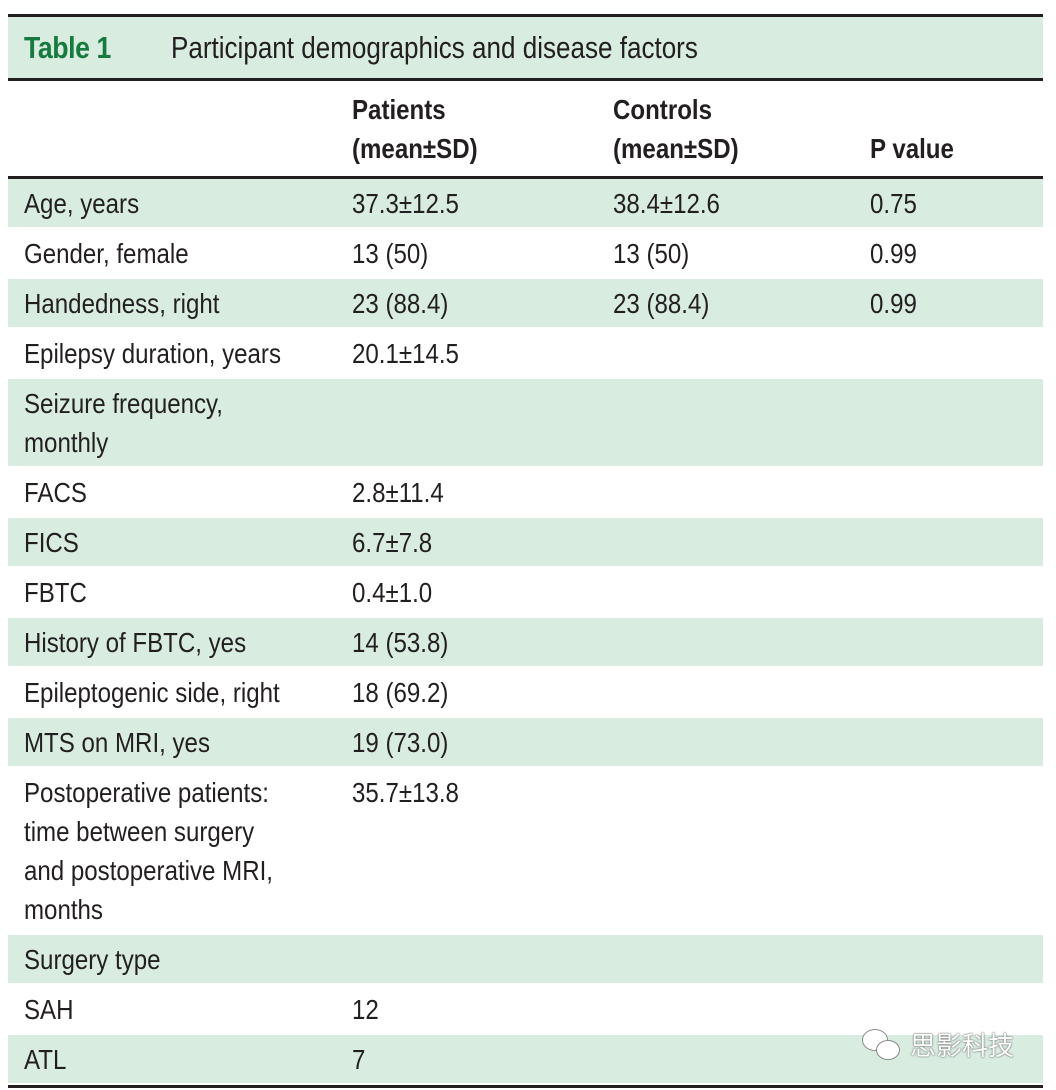 Image resolution: width=1056 pixels, height=1090 pixels. I want to click on patients-value: 35.7±13.8, so click(405, 792).